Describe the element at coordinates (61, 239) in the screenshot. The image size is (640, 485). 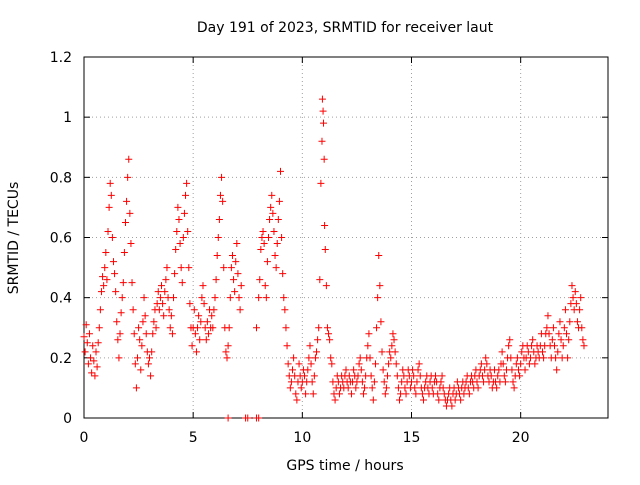
I see `y-tick-label: 0.6` at that location.